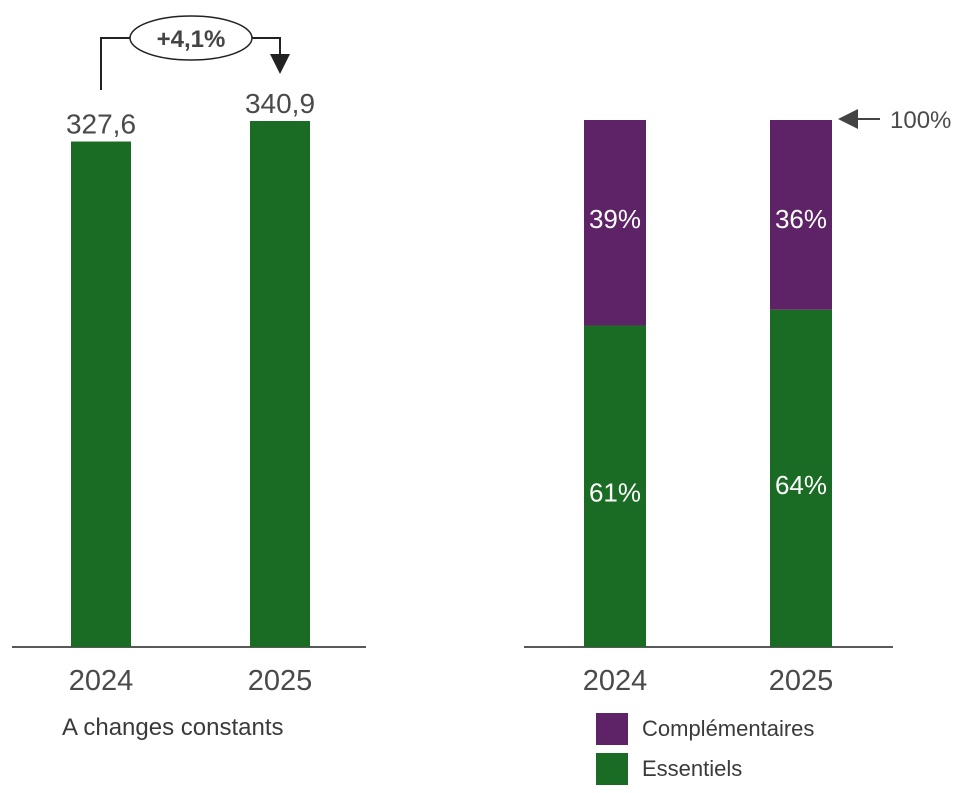 The image size is (960, 793). I want to click on stack-label-essentiels-2025: 64%, so click(801, 485).